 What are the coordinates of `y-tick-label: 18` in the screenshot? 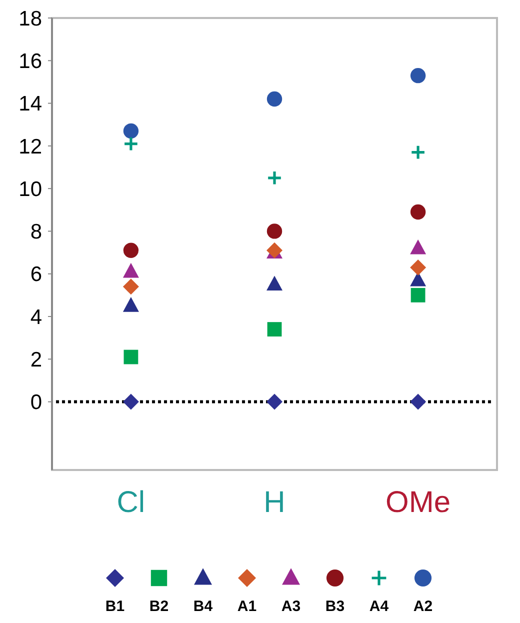 It's located at (30, 18).